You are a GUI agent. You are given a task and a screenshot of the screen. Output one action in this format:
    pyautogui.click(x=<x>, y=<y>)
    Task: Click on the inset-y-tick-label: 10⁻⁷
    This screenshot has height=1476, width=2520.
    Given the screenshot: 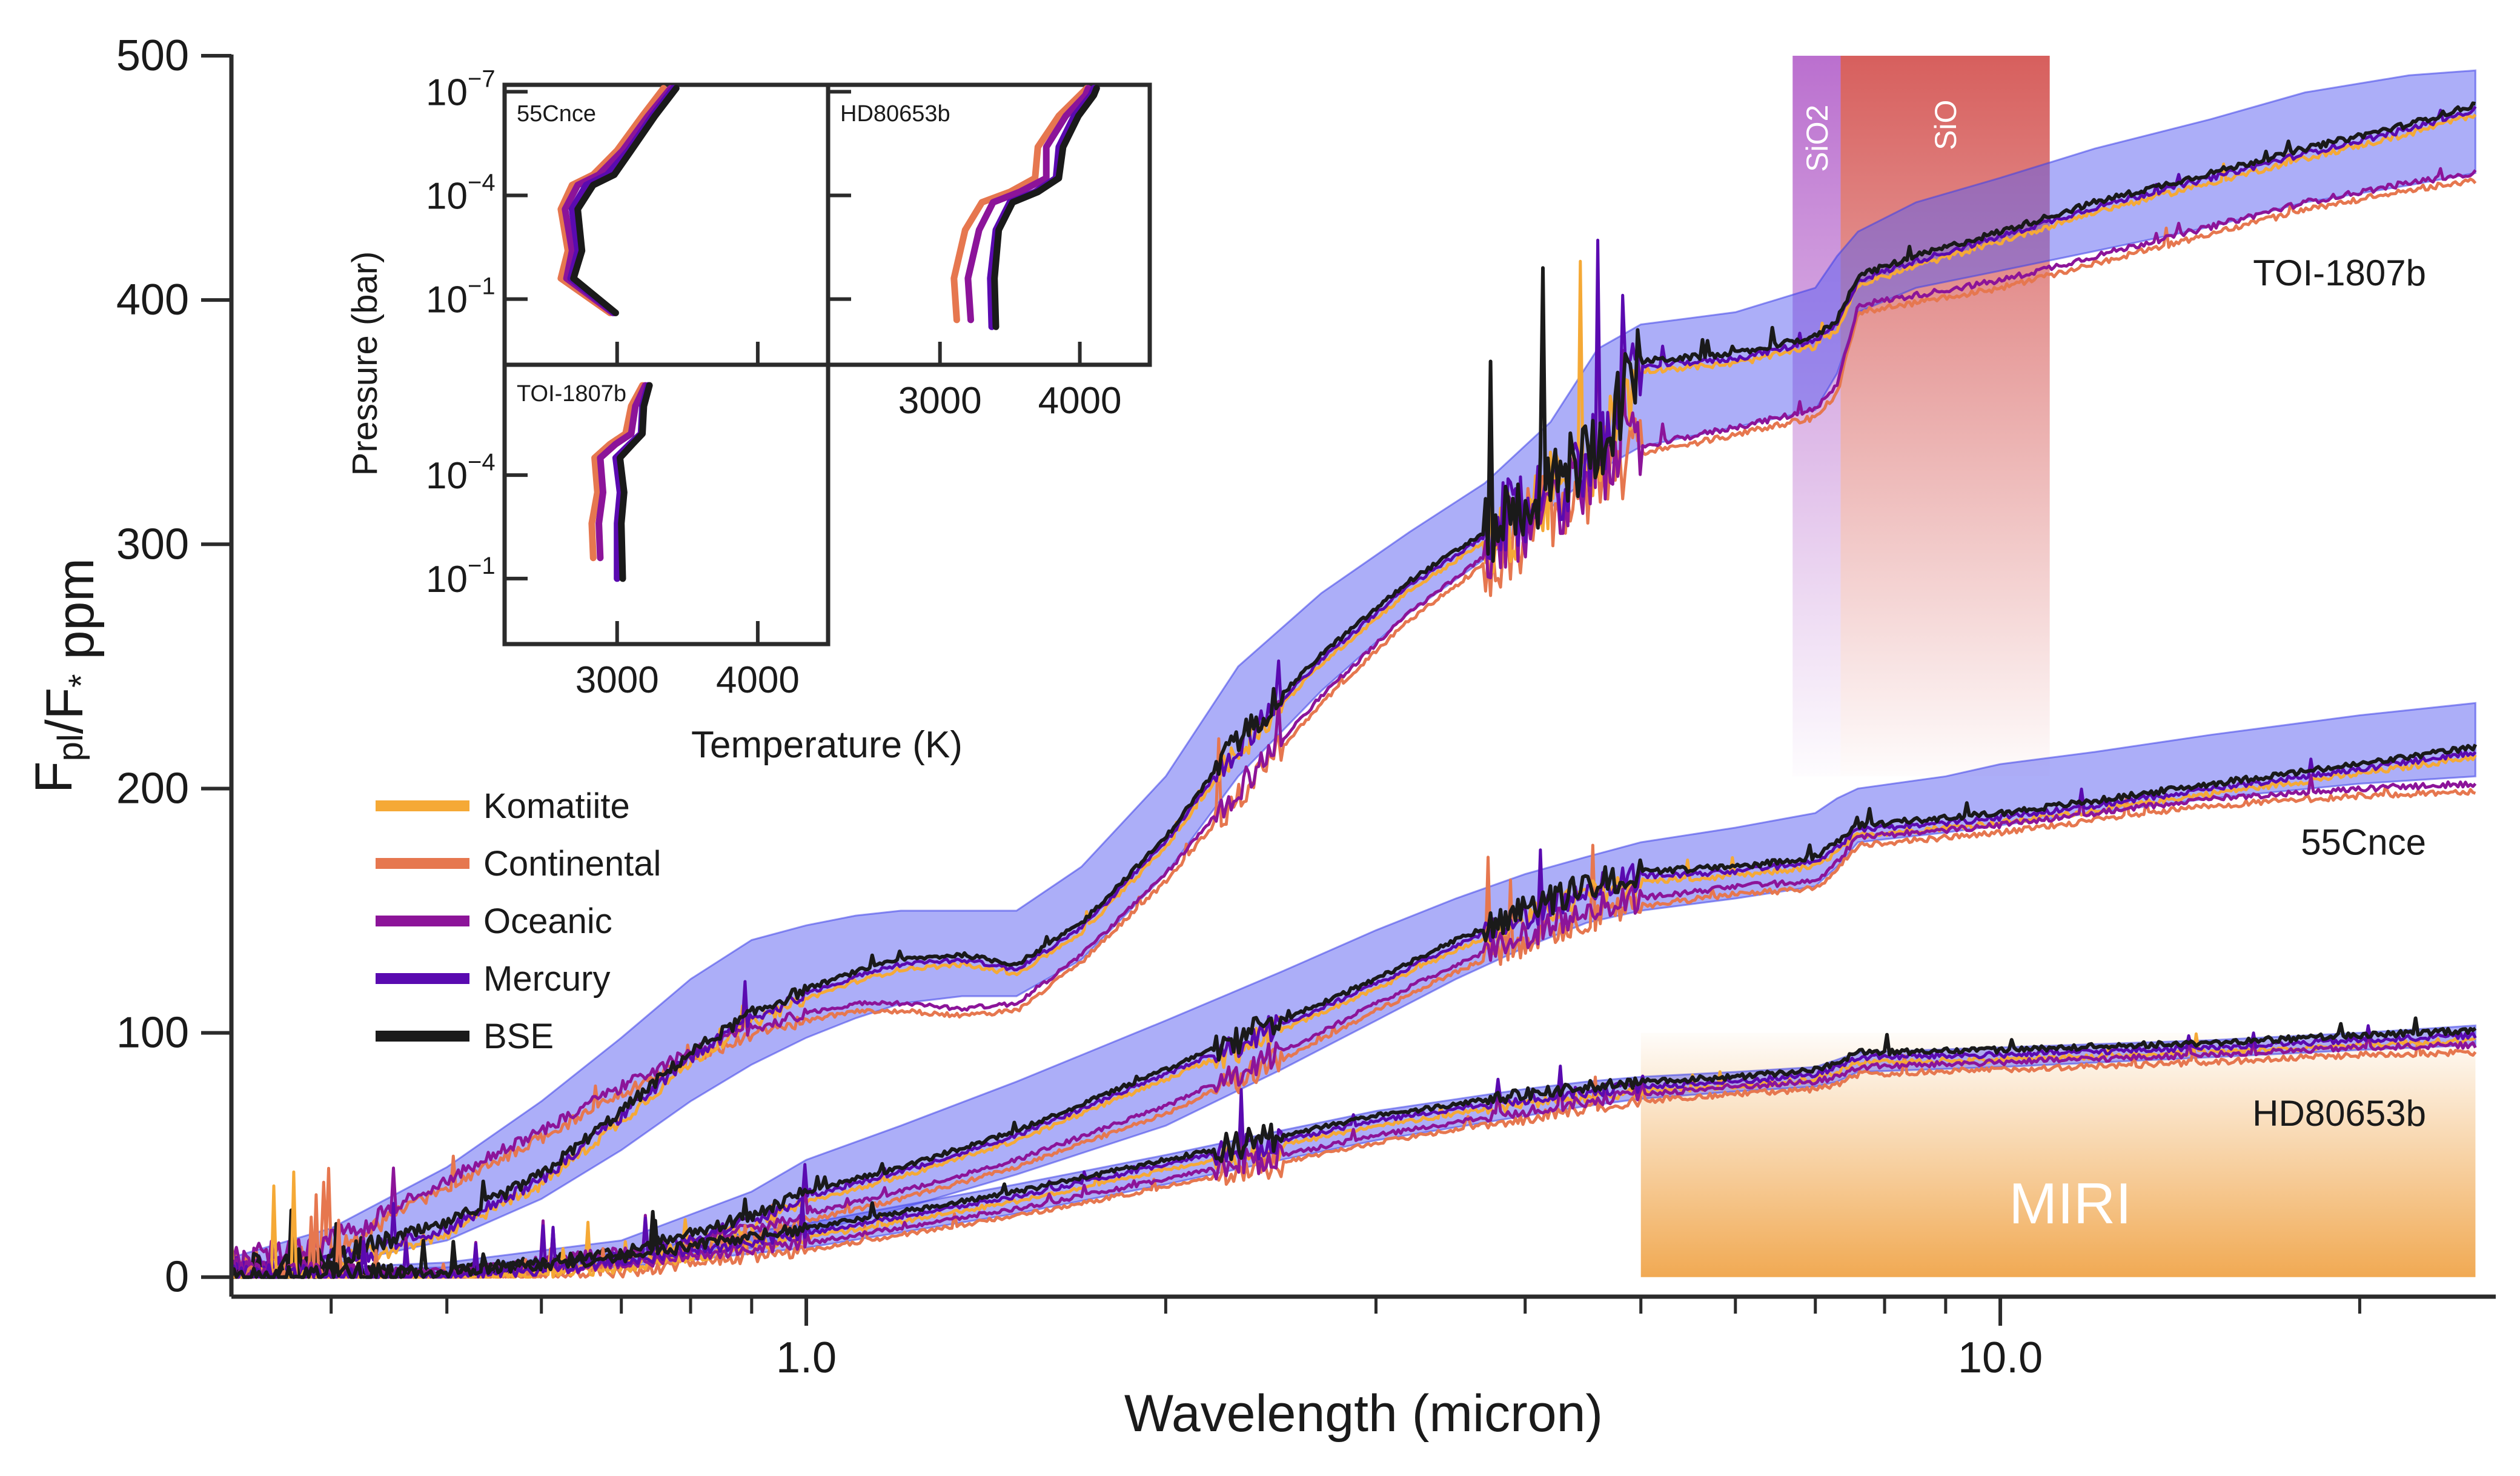 What is the action you would take?
    pyautogui.click(x=461, y=89)
    